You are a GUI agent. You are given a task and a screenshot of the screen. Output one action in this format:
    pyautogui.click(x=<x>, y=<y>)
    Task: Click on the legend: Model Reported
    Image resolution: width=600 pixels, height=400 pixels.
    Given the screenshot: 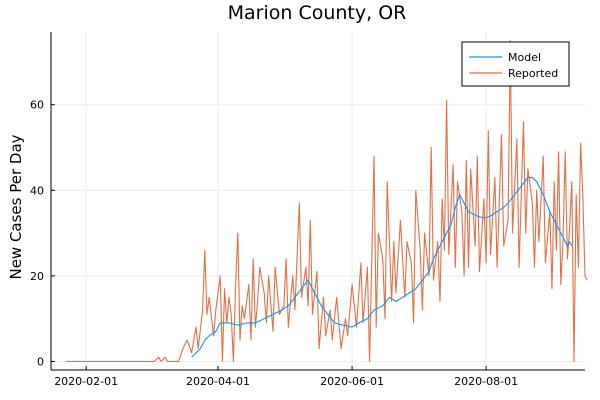 What is the action you would take?
    pyautogui.click(x=515, y=64)
    